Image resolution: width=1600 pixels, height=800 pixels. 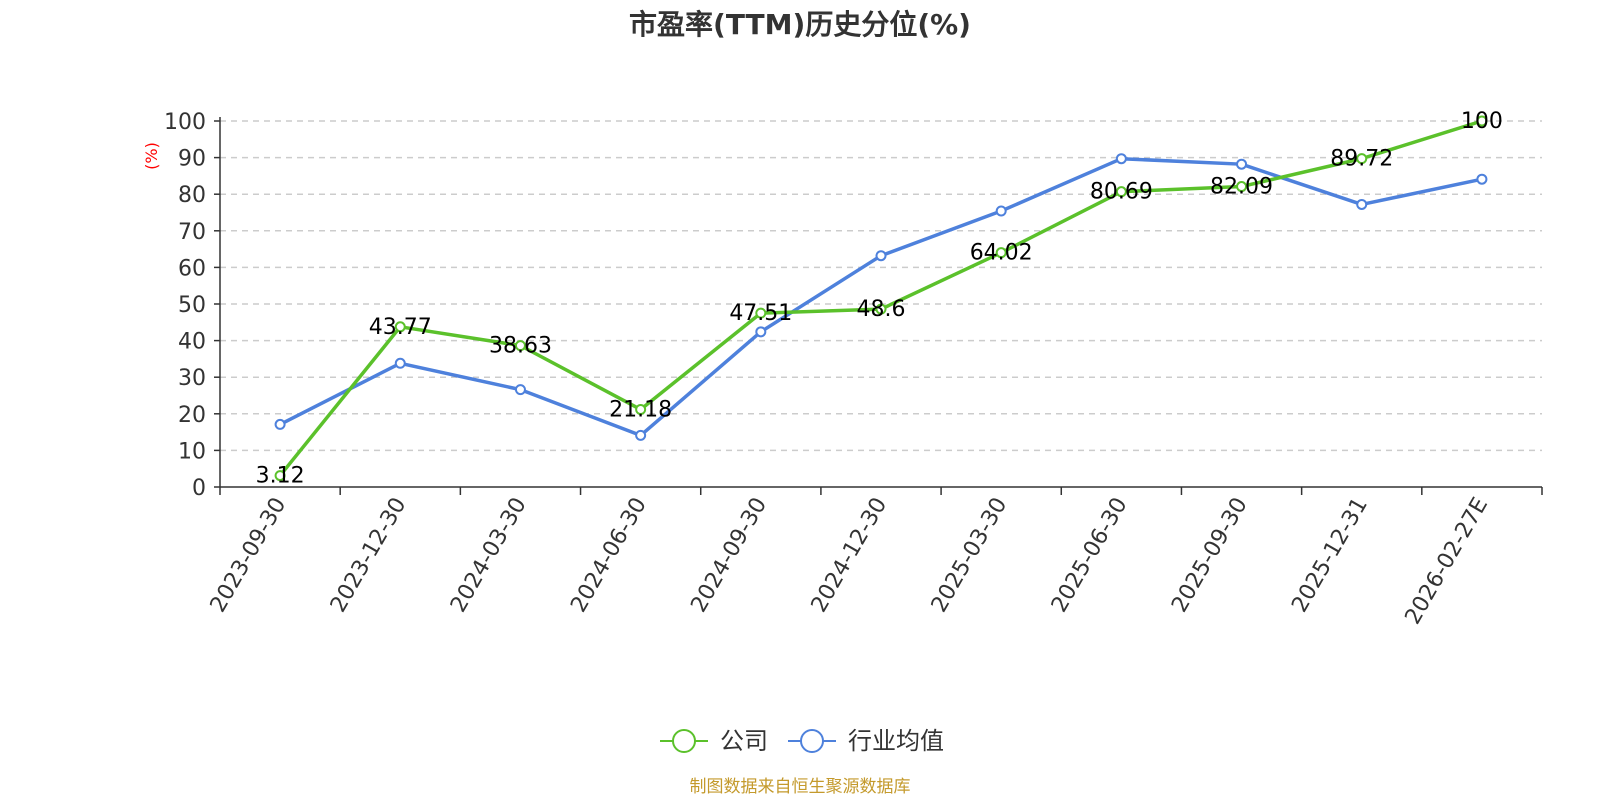 What do you see at coordinates (850, 555) in the screenshot?
I see `x-tick-label: 2024-12-30` at bounding box center [850, 555].